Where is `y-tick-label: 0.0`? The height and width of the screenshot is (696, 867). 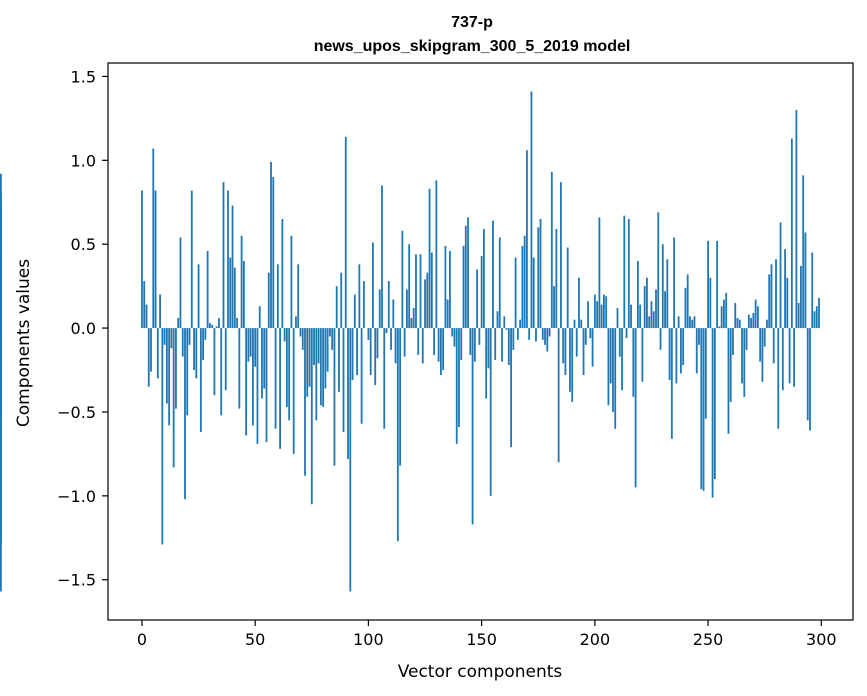
y-tick-label: 0.0 is located at coordinates (83, 328).